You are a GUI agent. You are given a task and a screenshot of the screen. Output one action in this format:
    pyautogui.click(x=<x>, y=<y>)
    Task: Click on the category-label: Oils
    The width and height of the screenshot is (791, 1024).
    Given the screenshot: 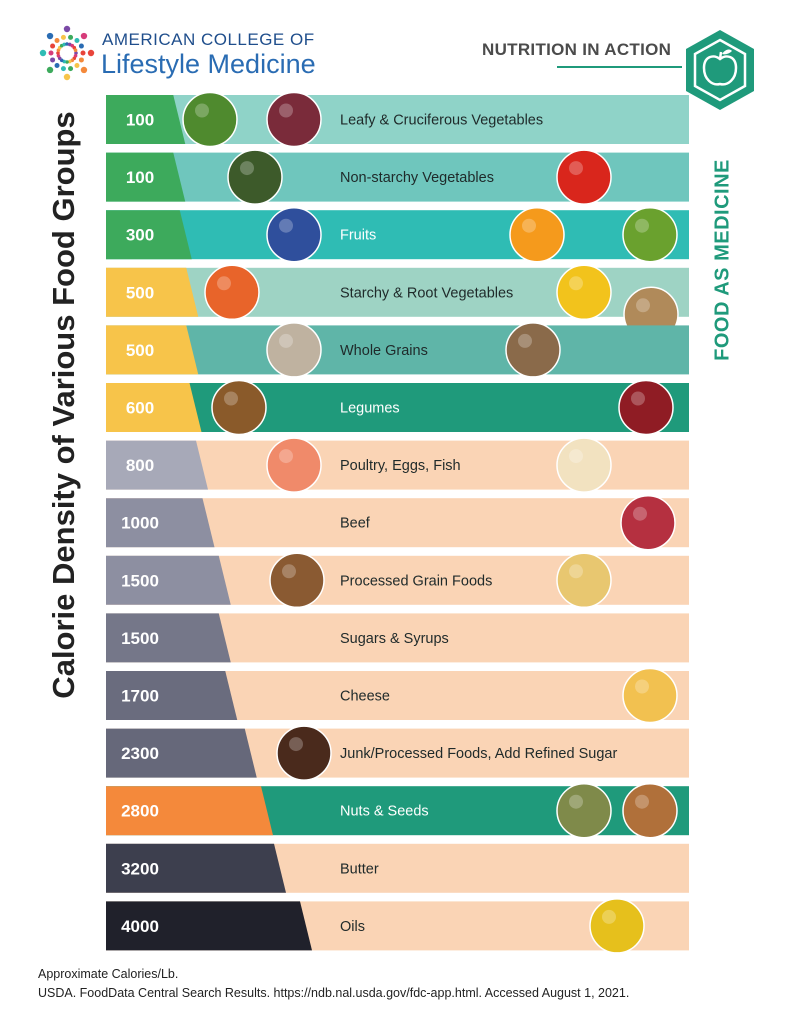 What is the action you would take?
    pyautogui.click(x=352, y=927)
    